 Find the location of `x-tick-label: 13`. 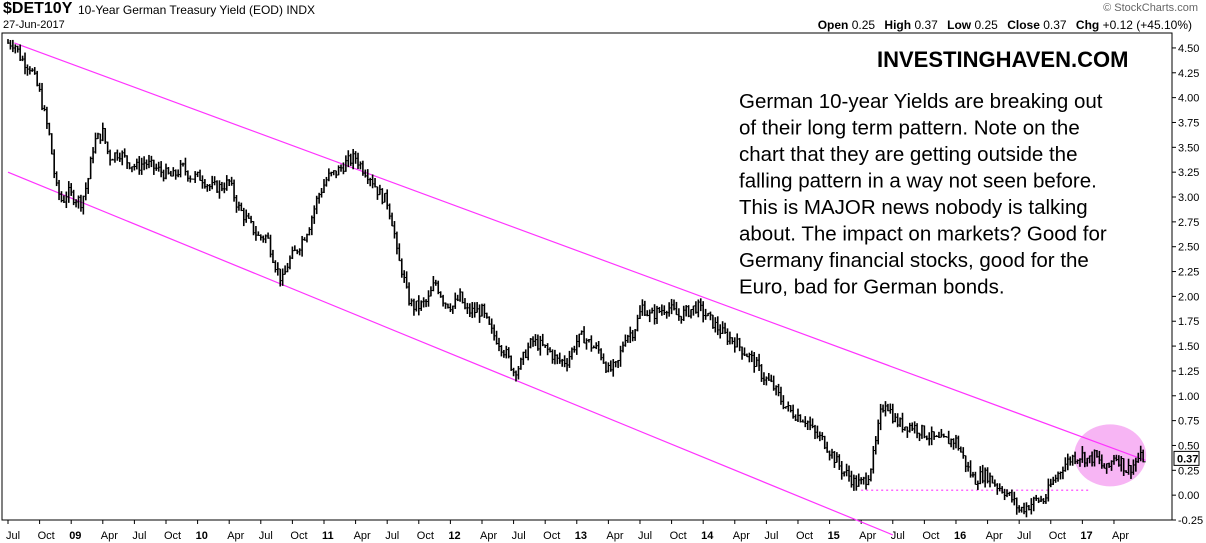

x-tick-label: 13 is located at coordinates (581, 536).